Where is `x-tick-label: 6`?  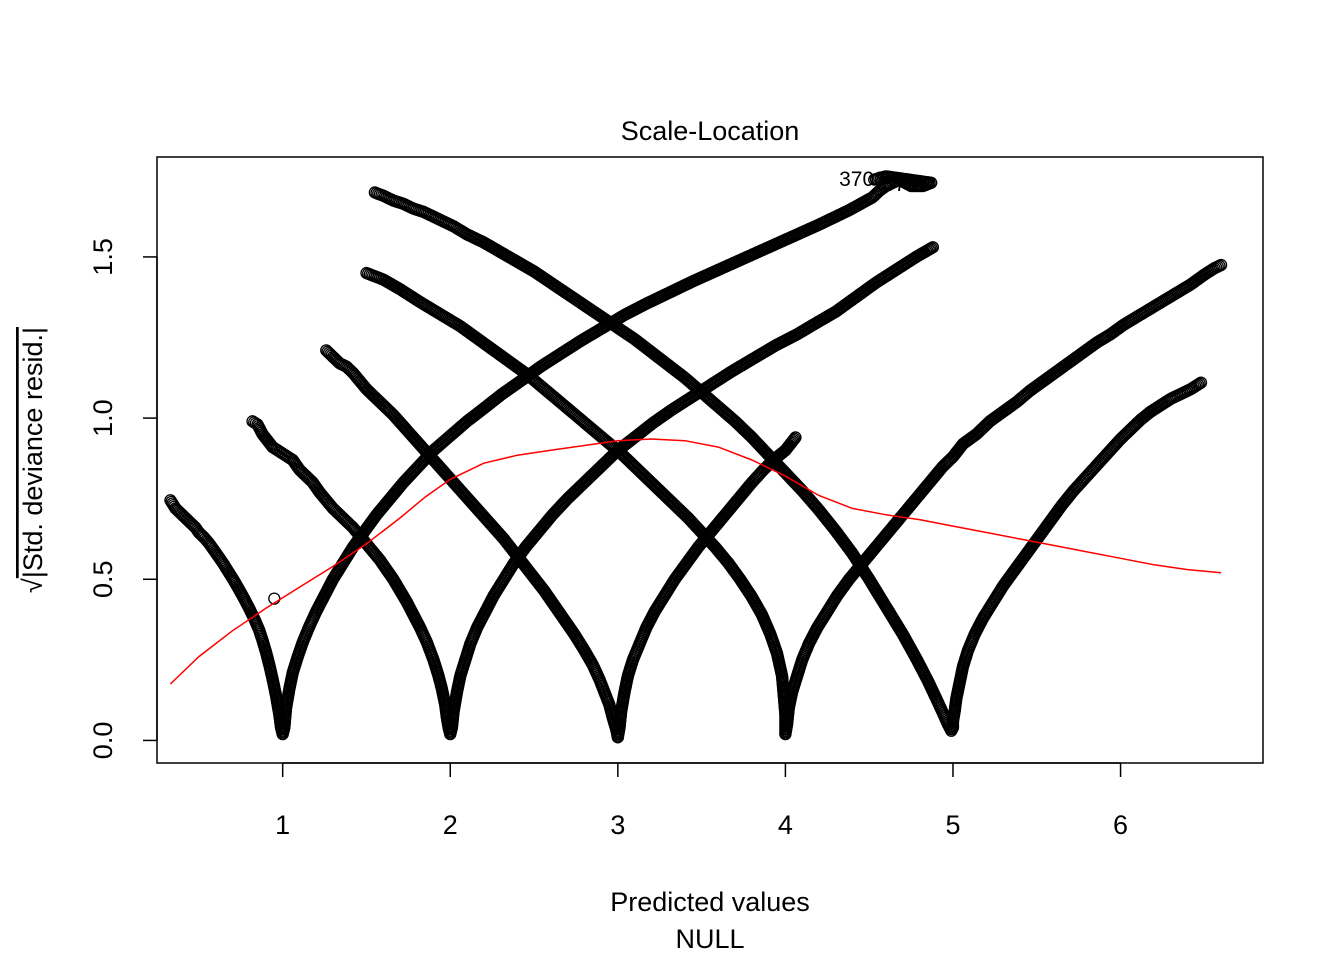
x-tick-label: 6 is located at coordinates (1120, 825).